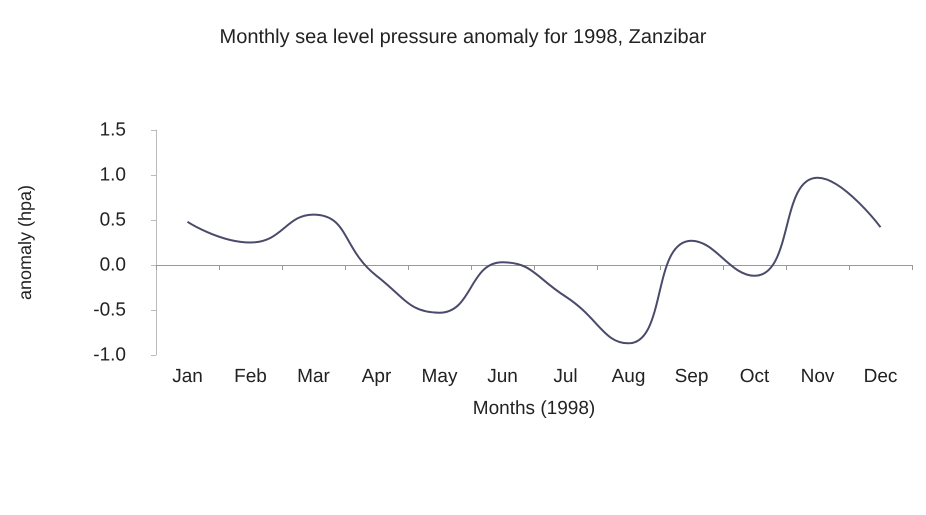 The width and height of the screenshot is (926, 515). What do you see at coordinates (463, 37) in the screenshot?
I see `chart-title: Monthly sea level pressure anomaly for 1998, Zanzibar` at bounding box center [463, 37].